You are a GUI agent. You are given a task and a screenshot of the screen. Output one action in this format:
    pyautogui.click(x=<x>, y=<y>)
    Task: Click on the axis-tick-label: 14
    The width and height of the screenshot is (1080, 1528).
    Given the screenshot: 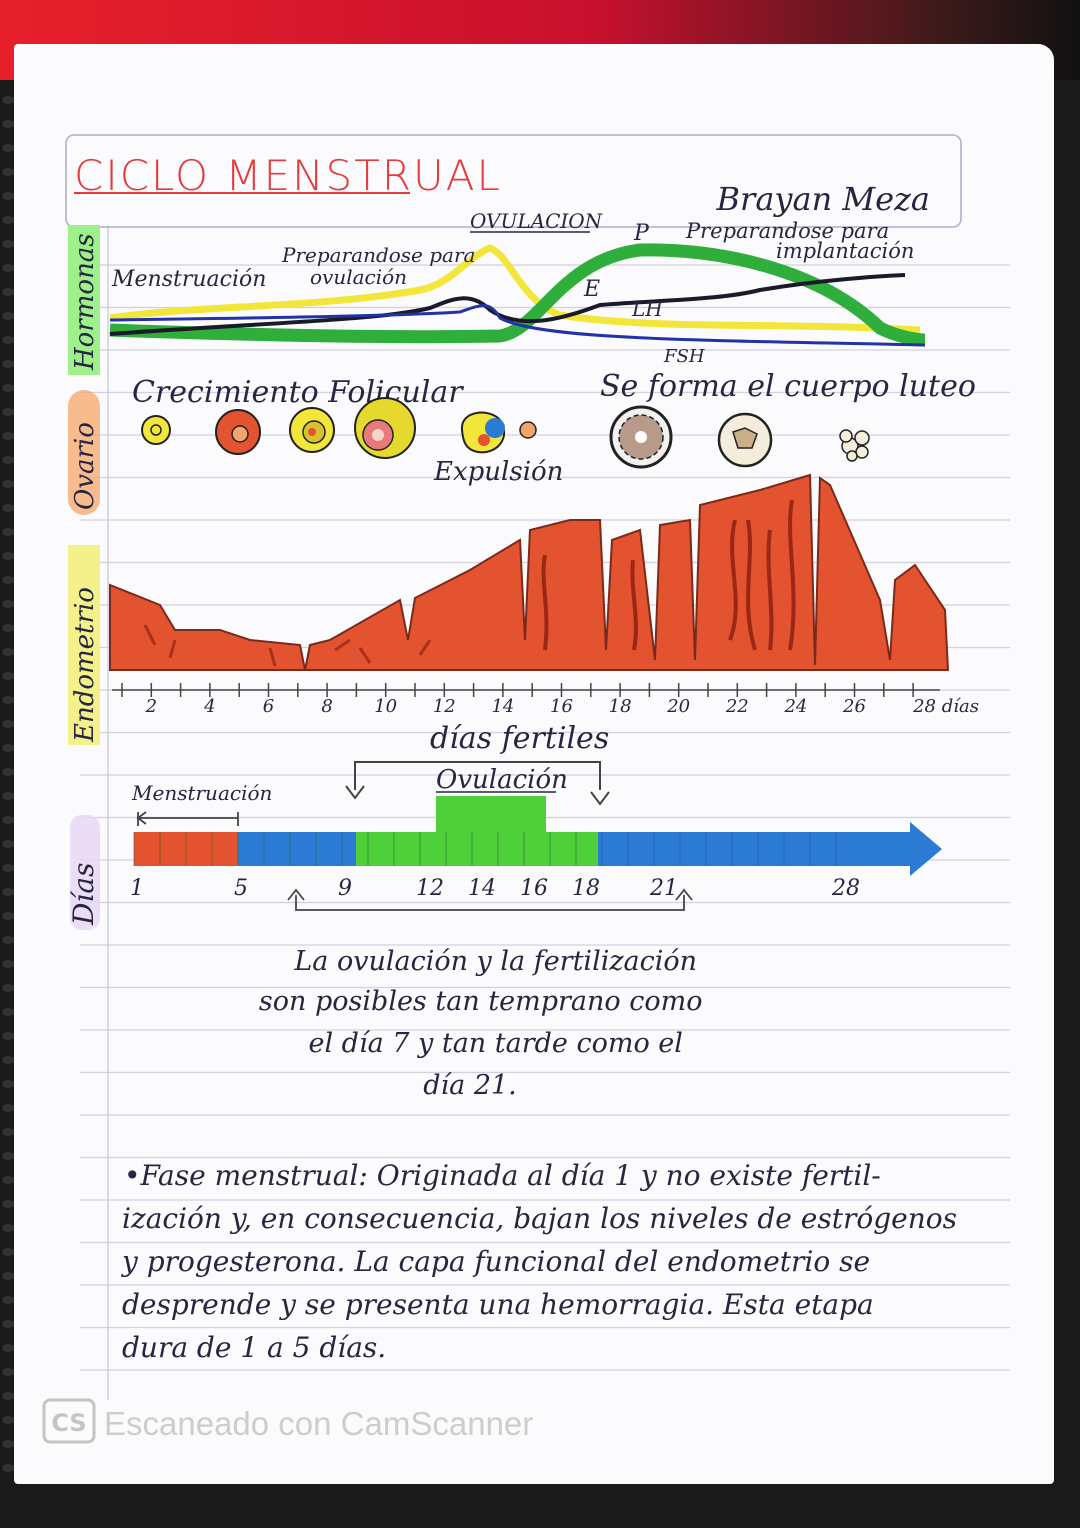 What is the action you would take?
    pyautogui.click(x=502, y=706)
    